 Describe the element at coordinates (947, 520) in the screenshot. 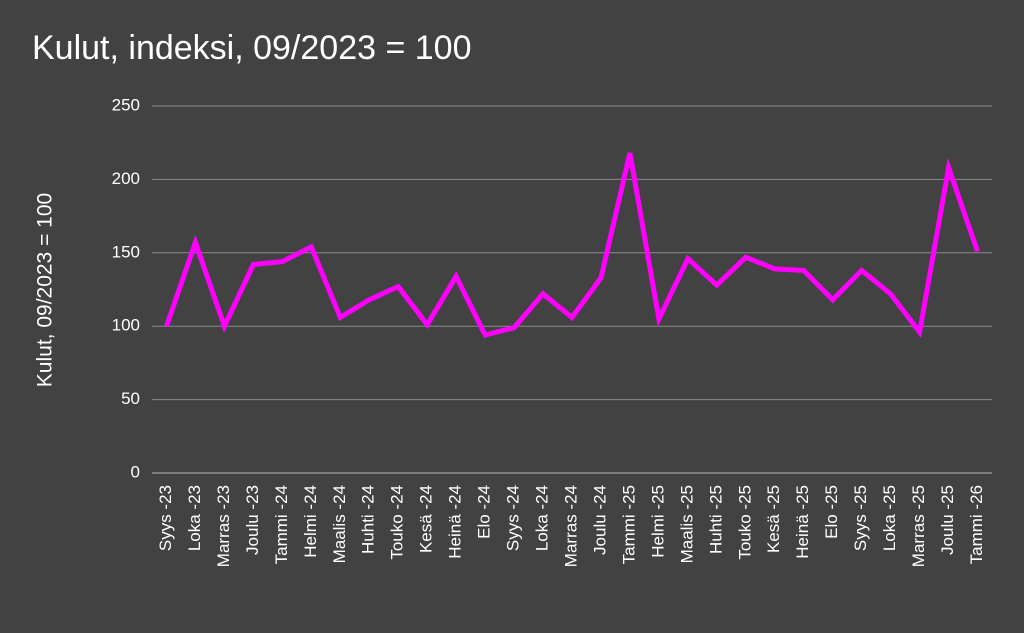

I see `x-tick-label: Joulu -25` at that location.